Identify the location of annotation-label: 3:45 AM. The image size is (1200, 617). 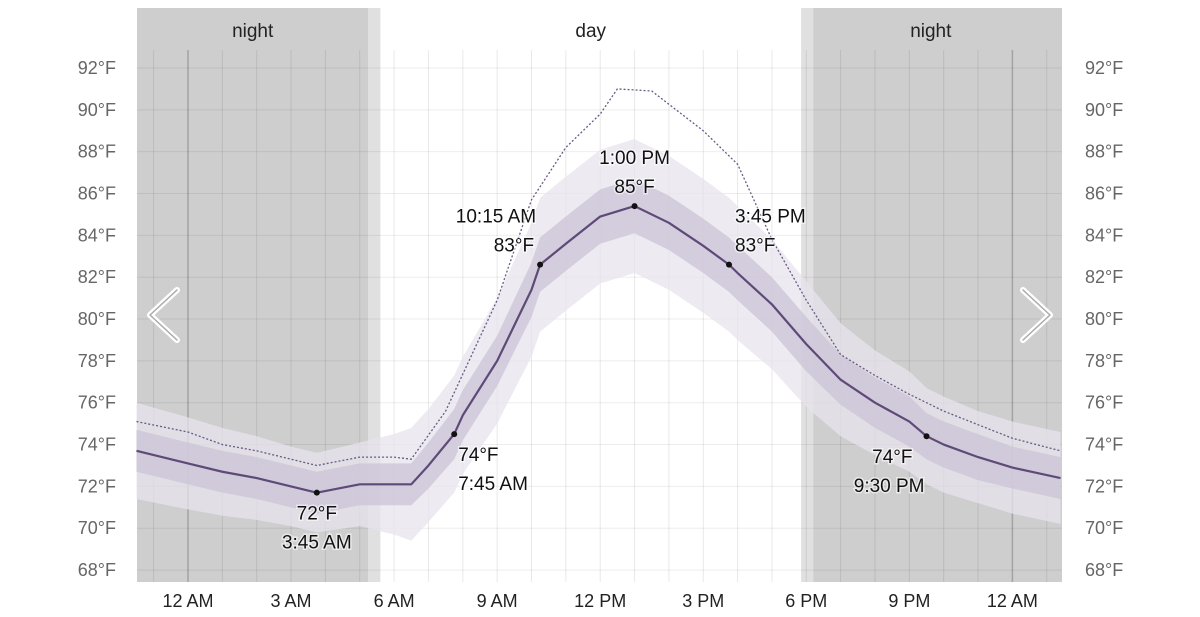
(317, 543).